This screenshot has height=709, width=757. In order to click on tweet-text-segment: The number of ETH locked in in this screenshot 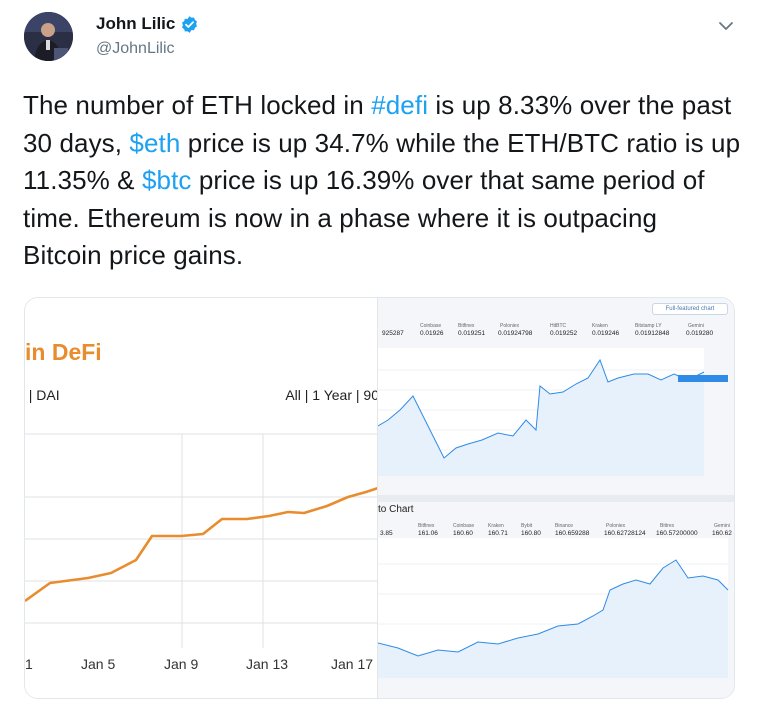, I will do `click(197, 105)`.